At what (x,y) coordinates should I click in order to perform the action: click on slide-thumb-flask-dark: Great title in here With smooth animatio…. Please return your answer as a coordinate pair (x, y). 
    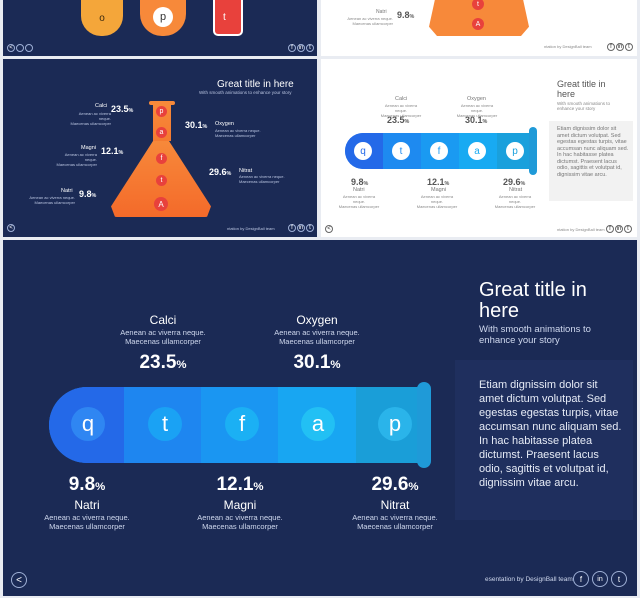
    Looking at the image, I should click on (160, 148).